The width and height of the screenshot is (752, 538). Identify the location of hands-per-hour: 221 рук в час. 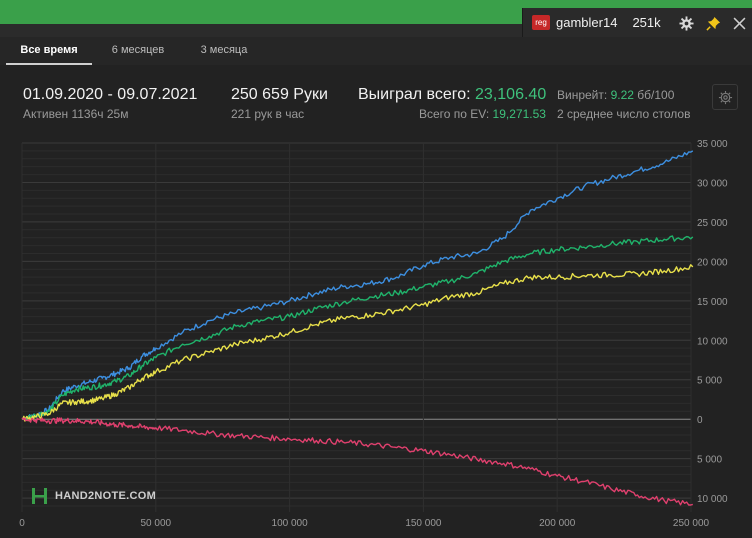
(268, 114).